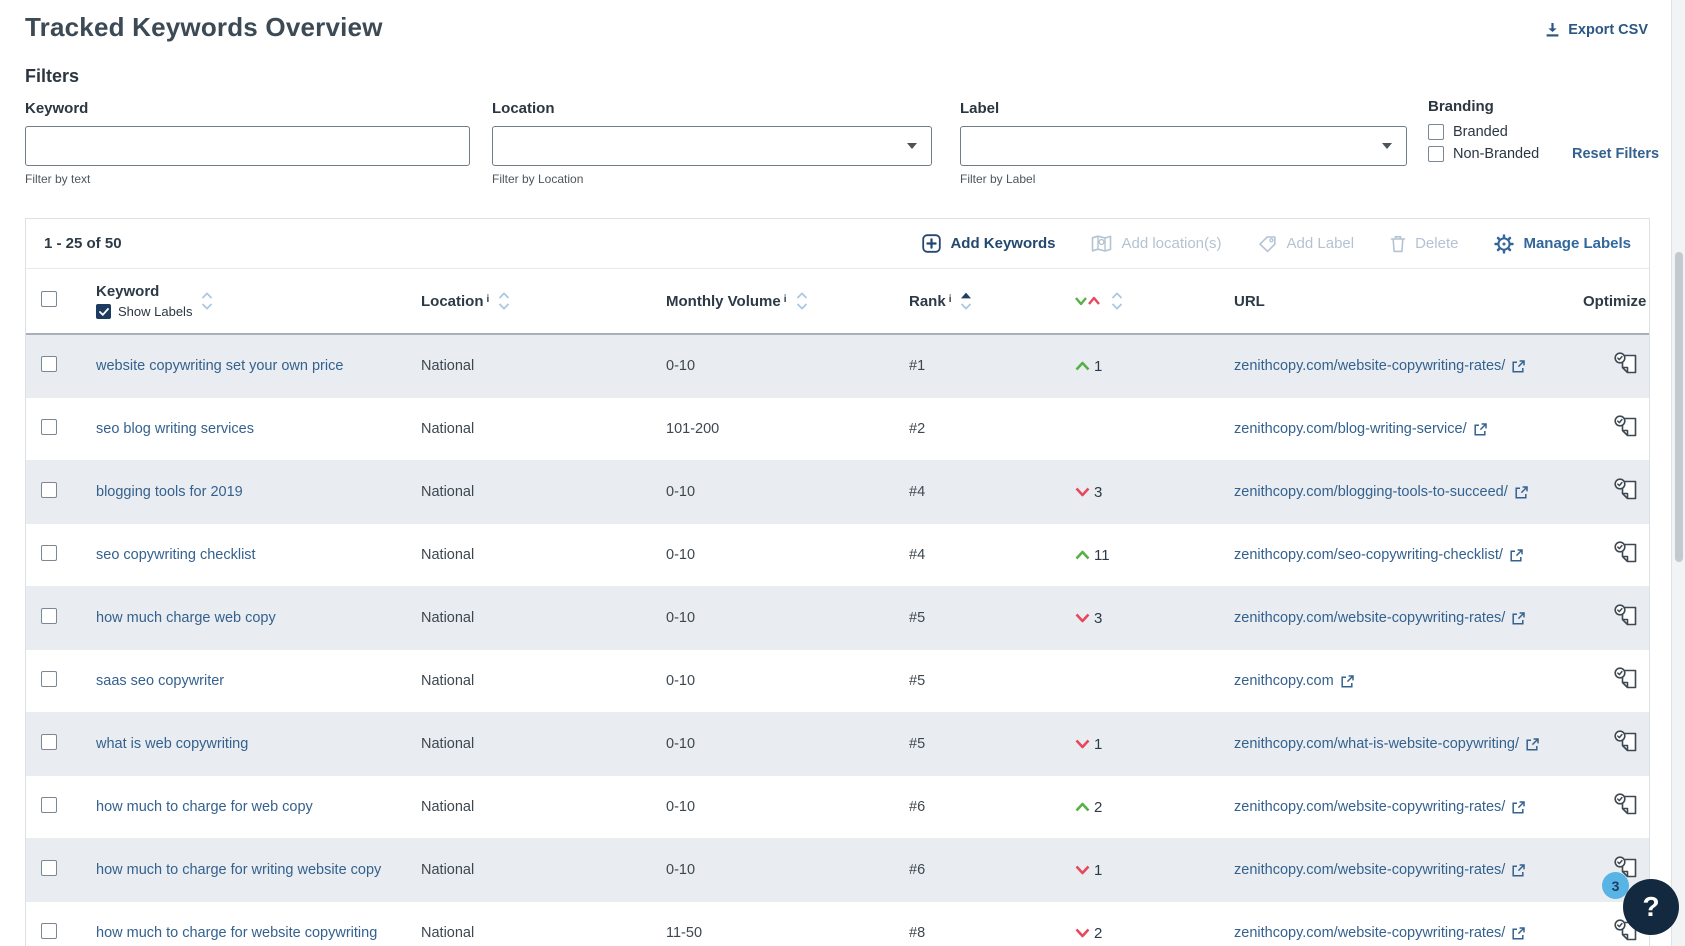 The image size is (1685, 946). What do you see at coordinates (1483, 154) in the screenshot?
I see `non-branded-option: Non-Branded` at bounding box center [1483, 154].